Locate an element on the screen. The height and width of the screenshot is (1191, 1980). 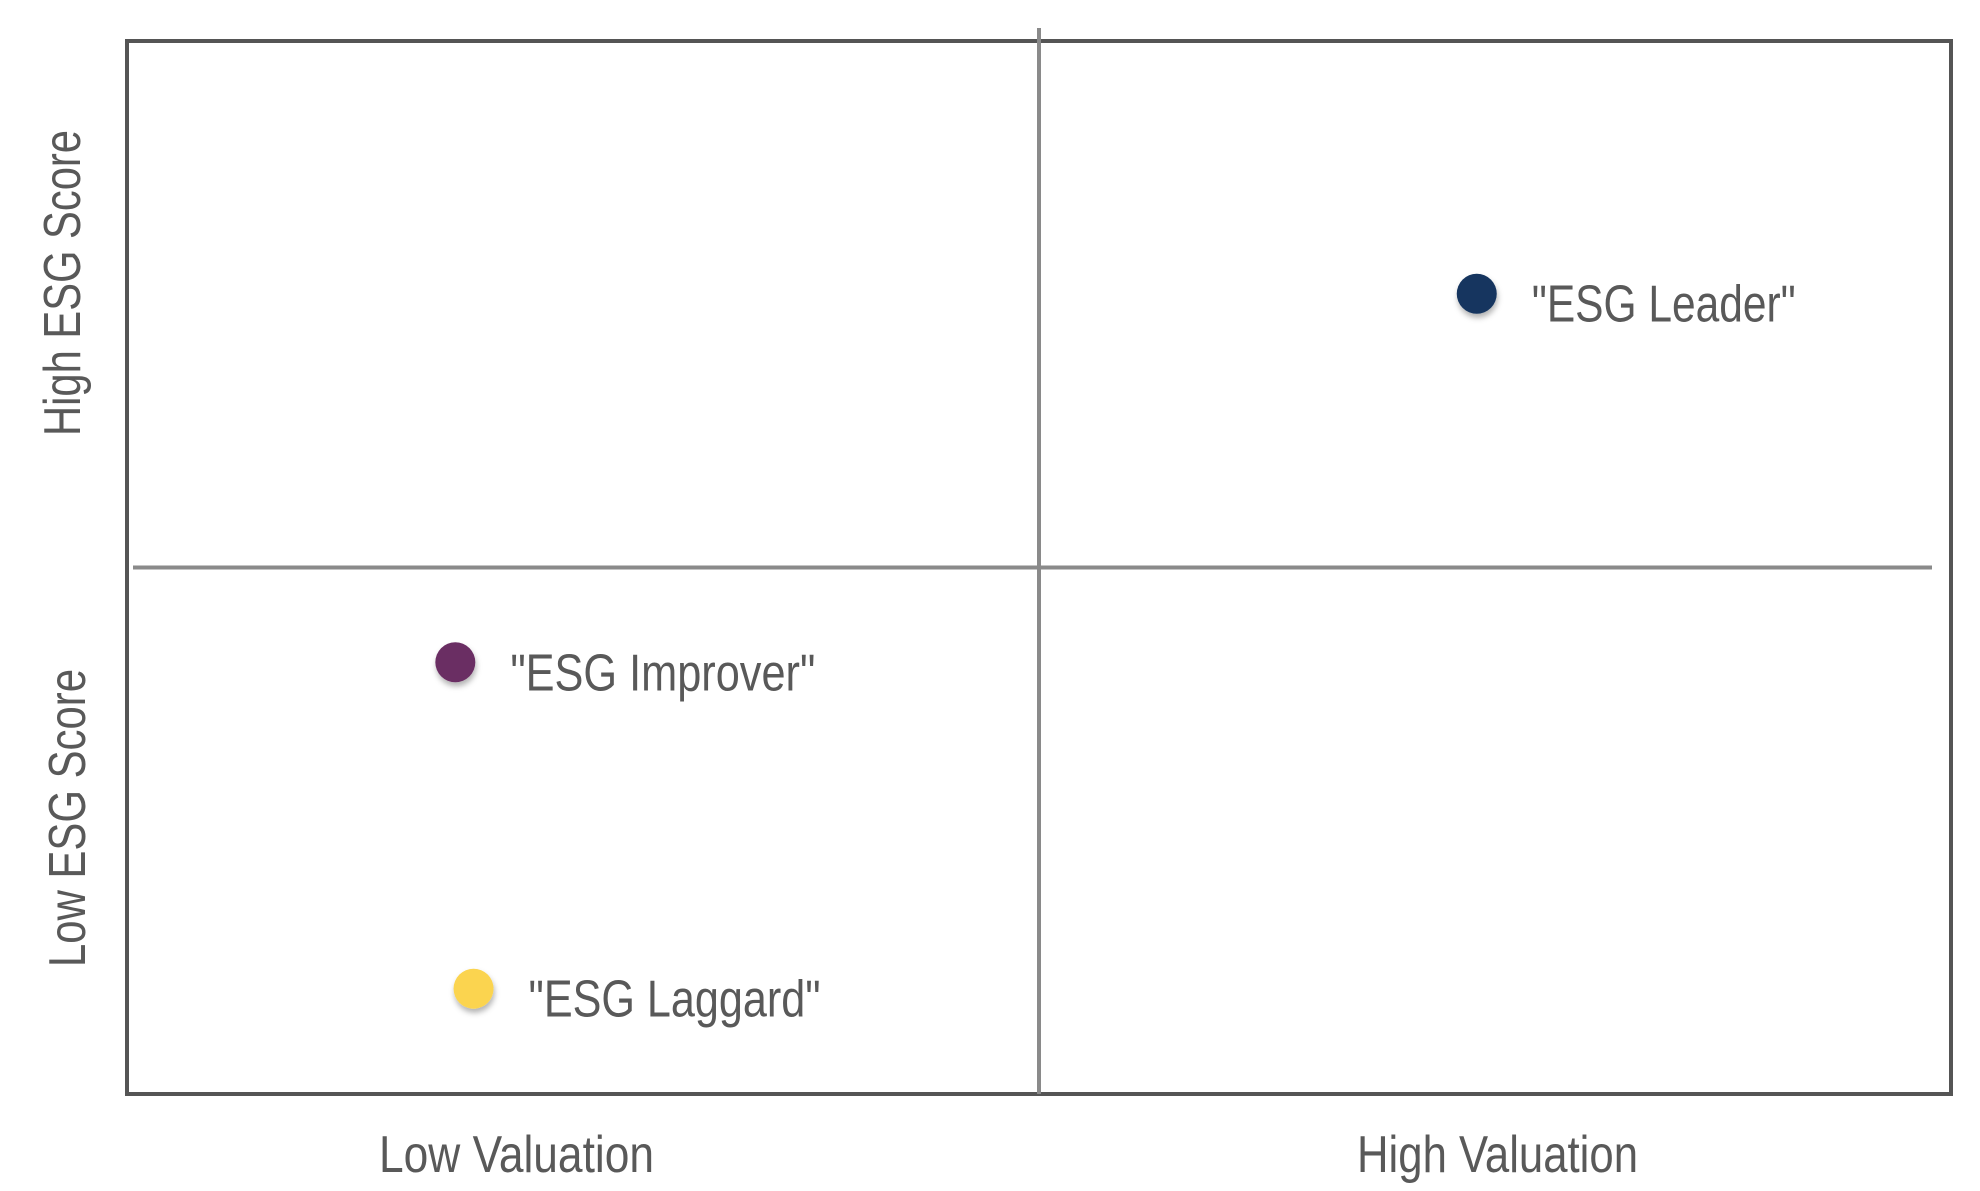
data-point-label: "ESG Leader" is located at coordinates (1664, 305).